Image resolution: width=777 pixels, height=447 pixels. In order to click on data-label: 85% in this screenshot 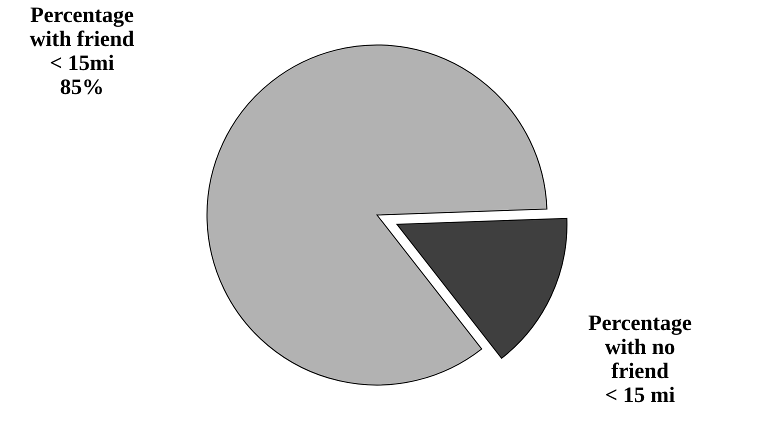, I will do `click(82, 86)`.